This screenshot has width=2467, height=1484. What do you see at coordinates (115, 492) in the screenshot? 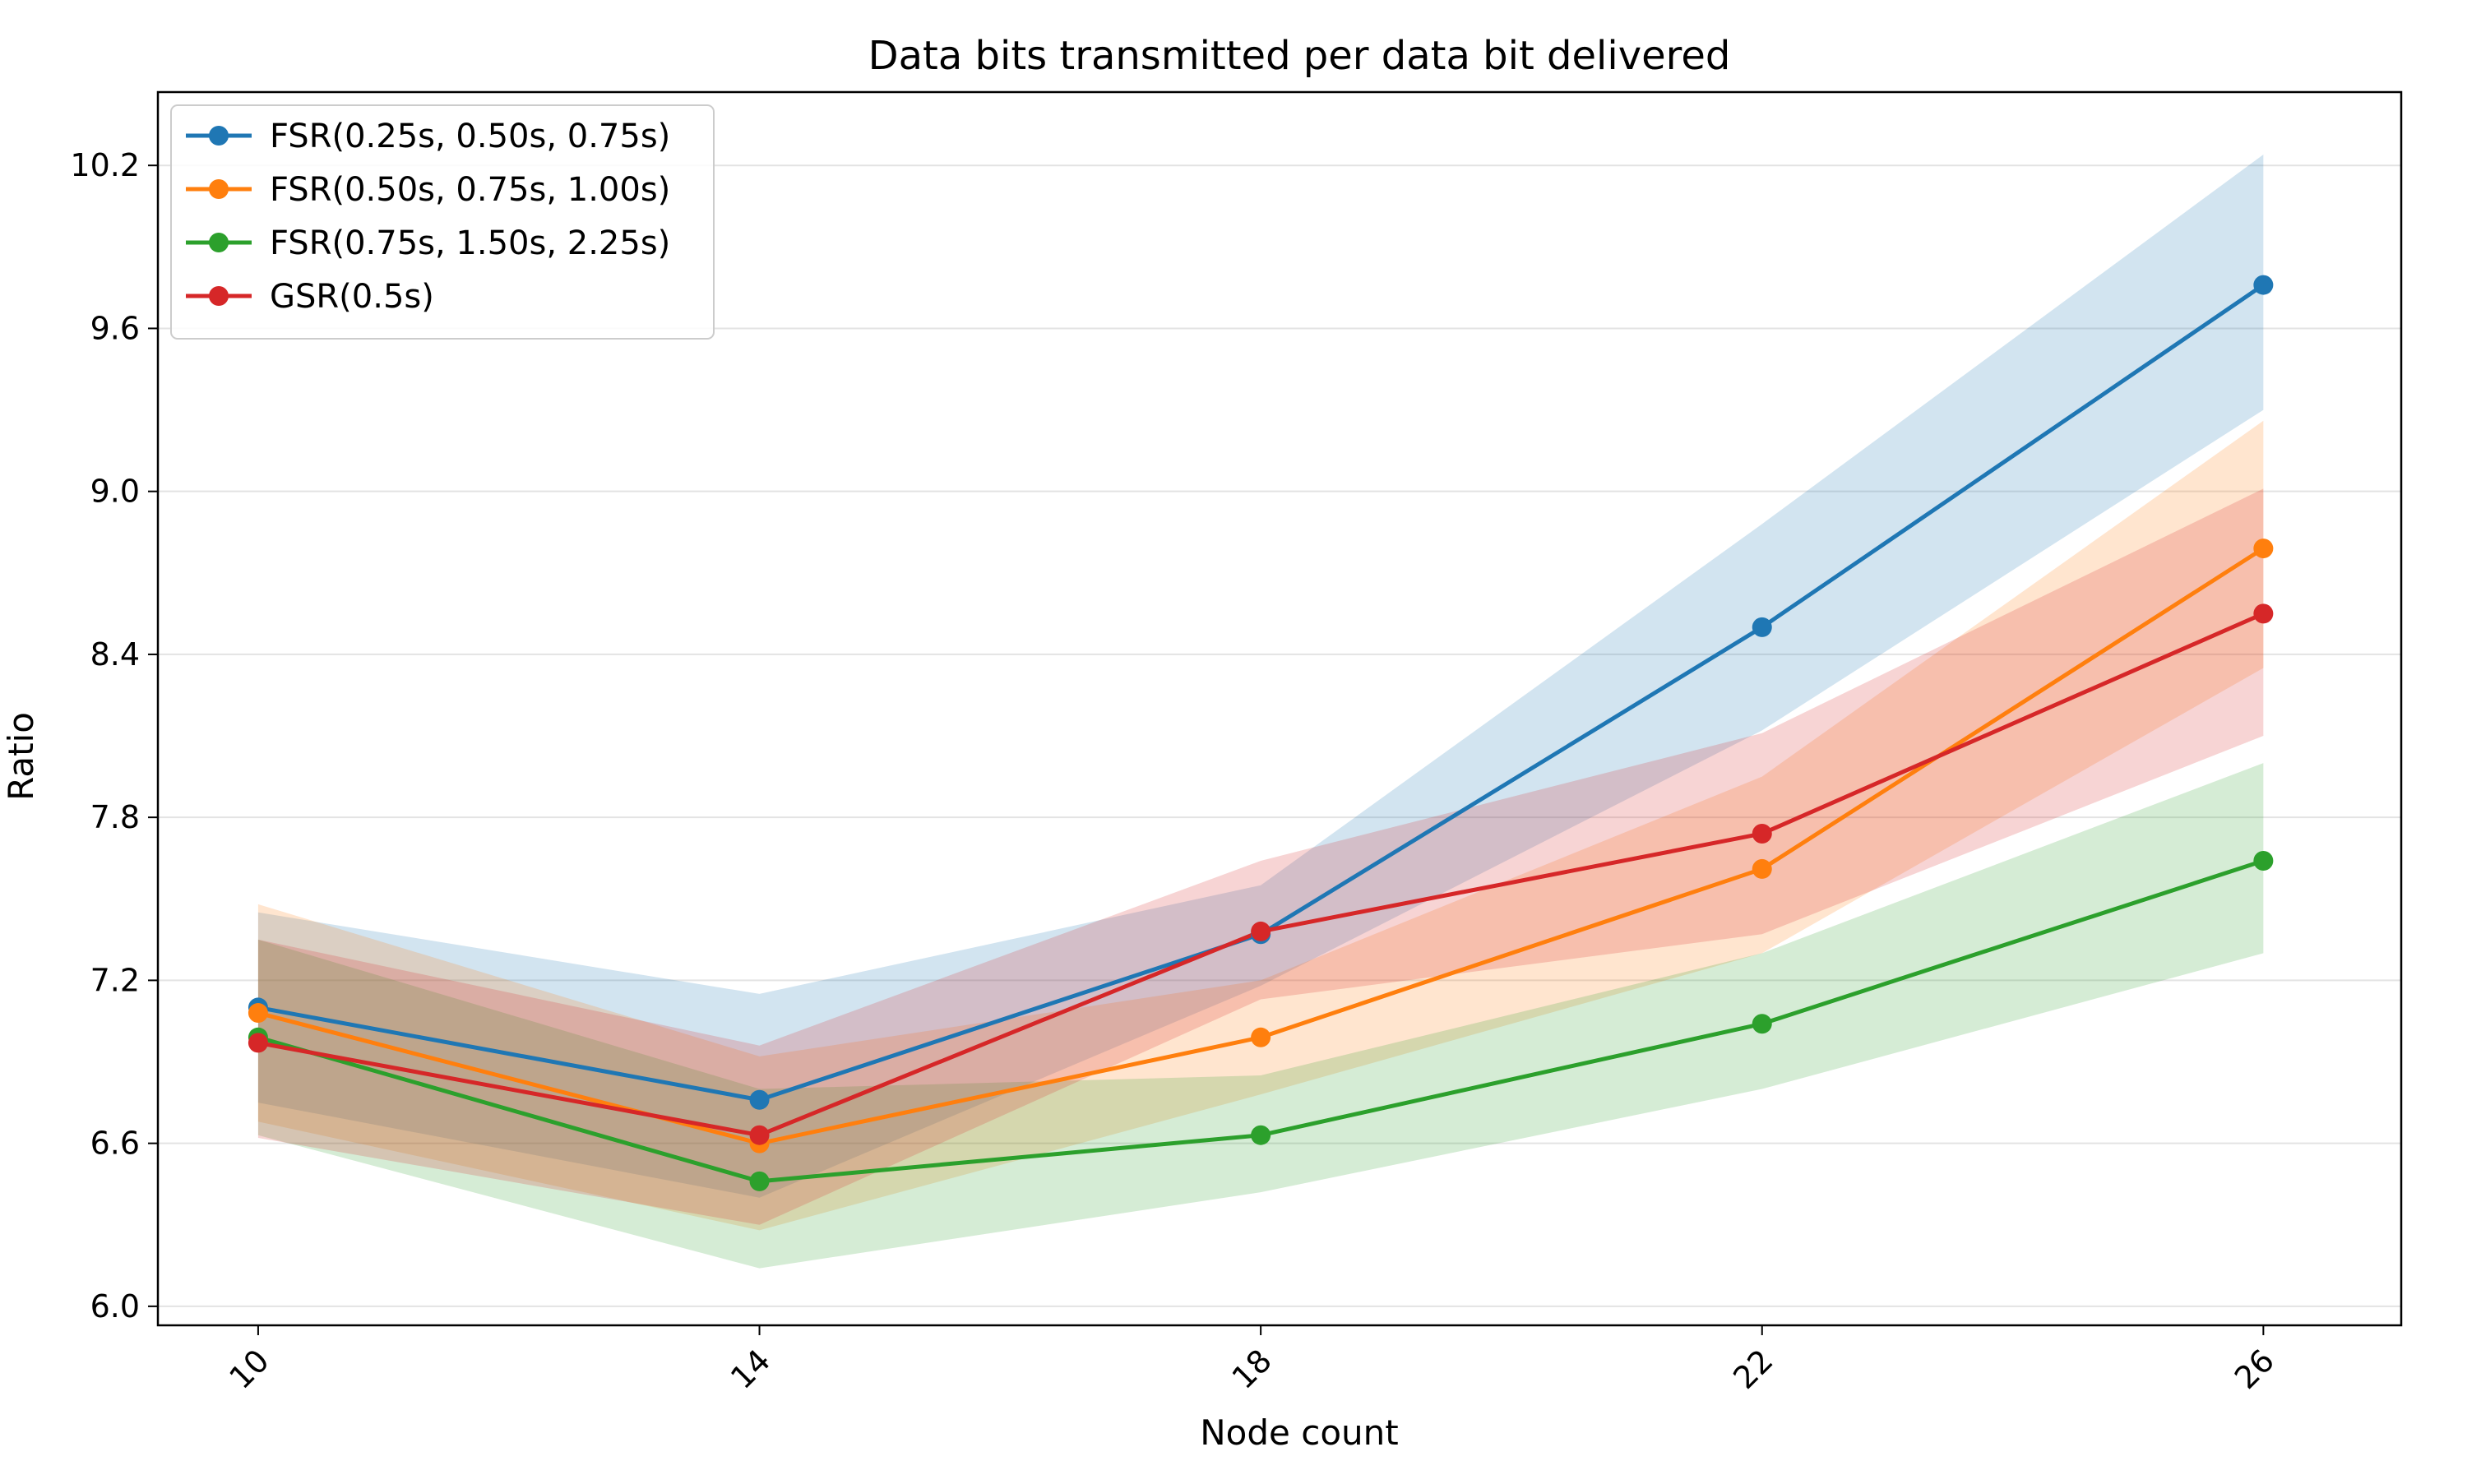
I see `y-tick-label: 9.0` at bounding box center [115, 492].